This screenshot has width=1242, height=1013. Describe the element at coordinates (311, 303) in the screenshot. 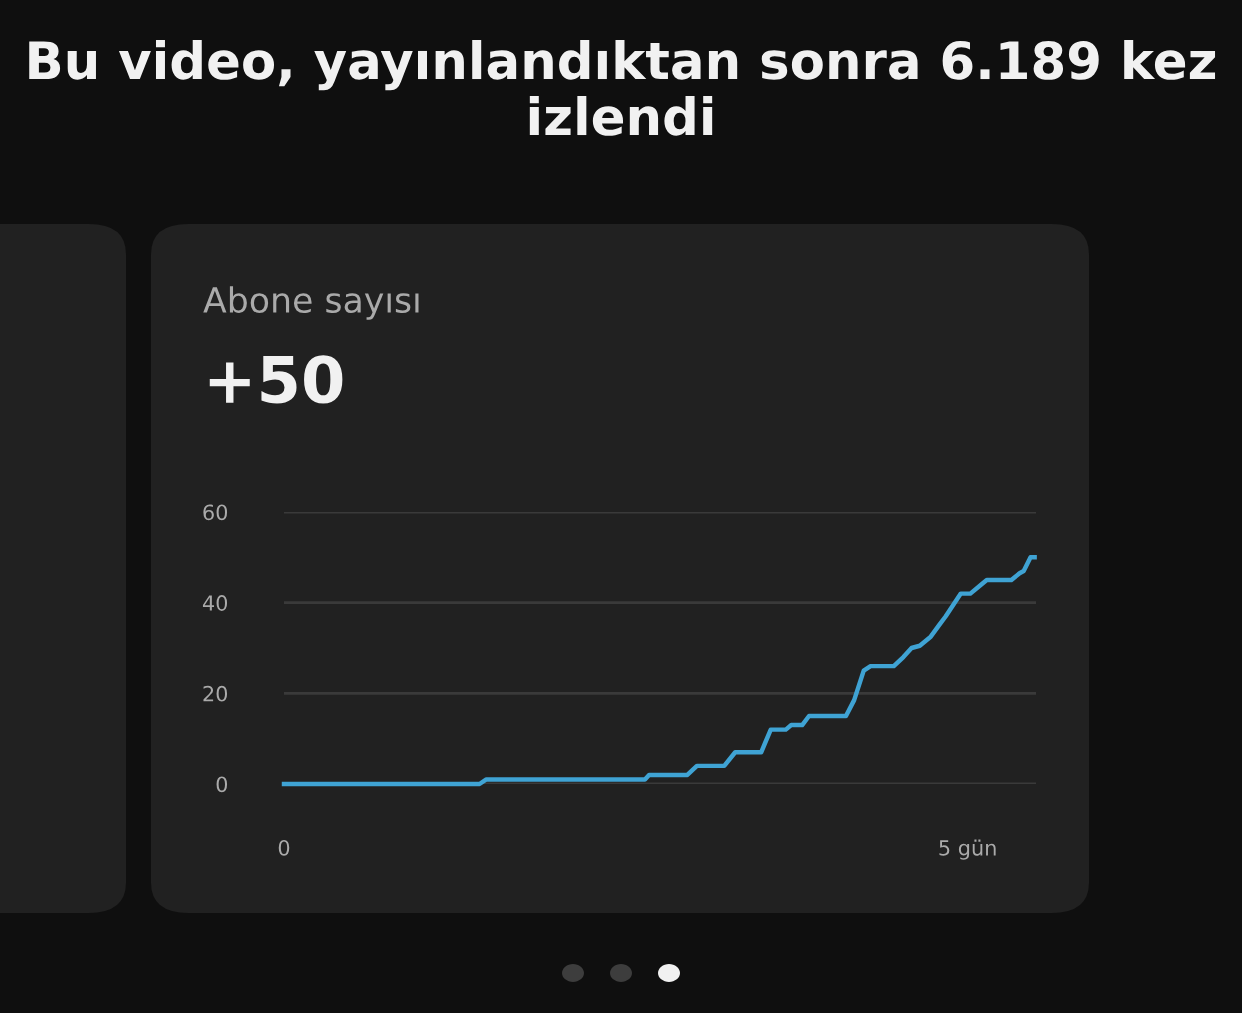

I see `chart-subtitle: Abone sayısı` at that location.